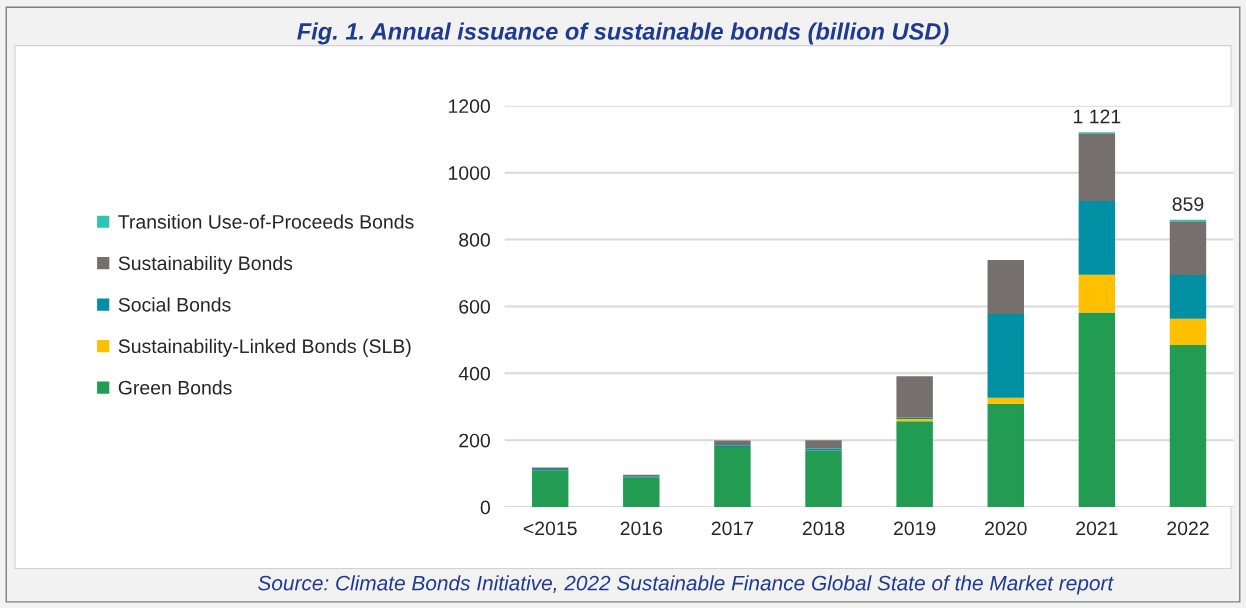 The height and width of the screenshot is (608, 1246). Describe the element at coordinates (485, 507) in the screenshot. I see `y-tick-label: 0` at that location.